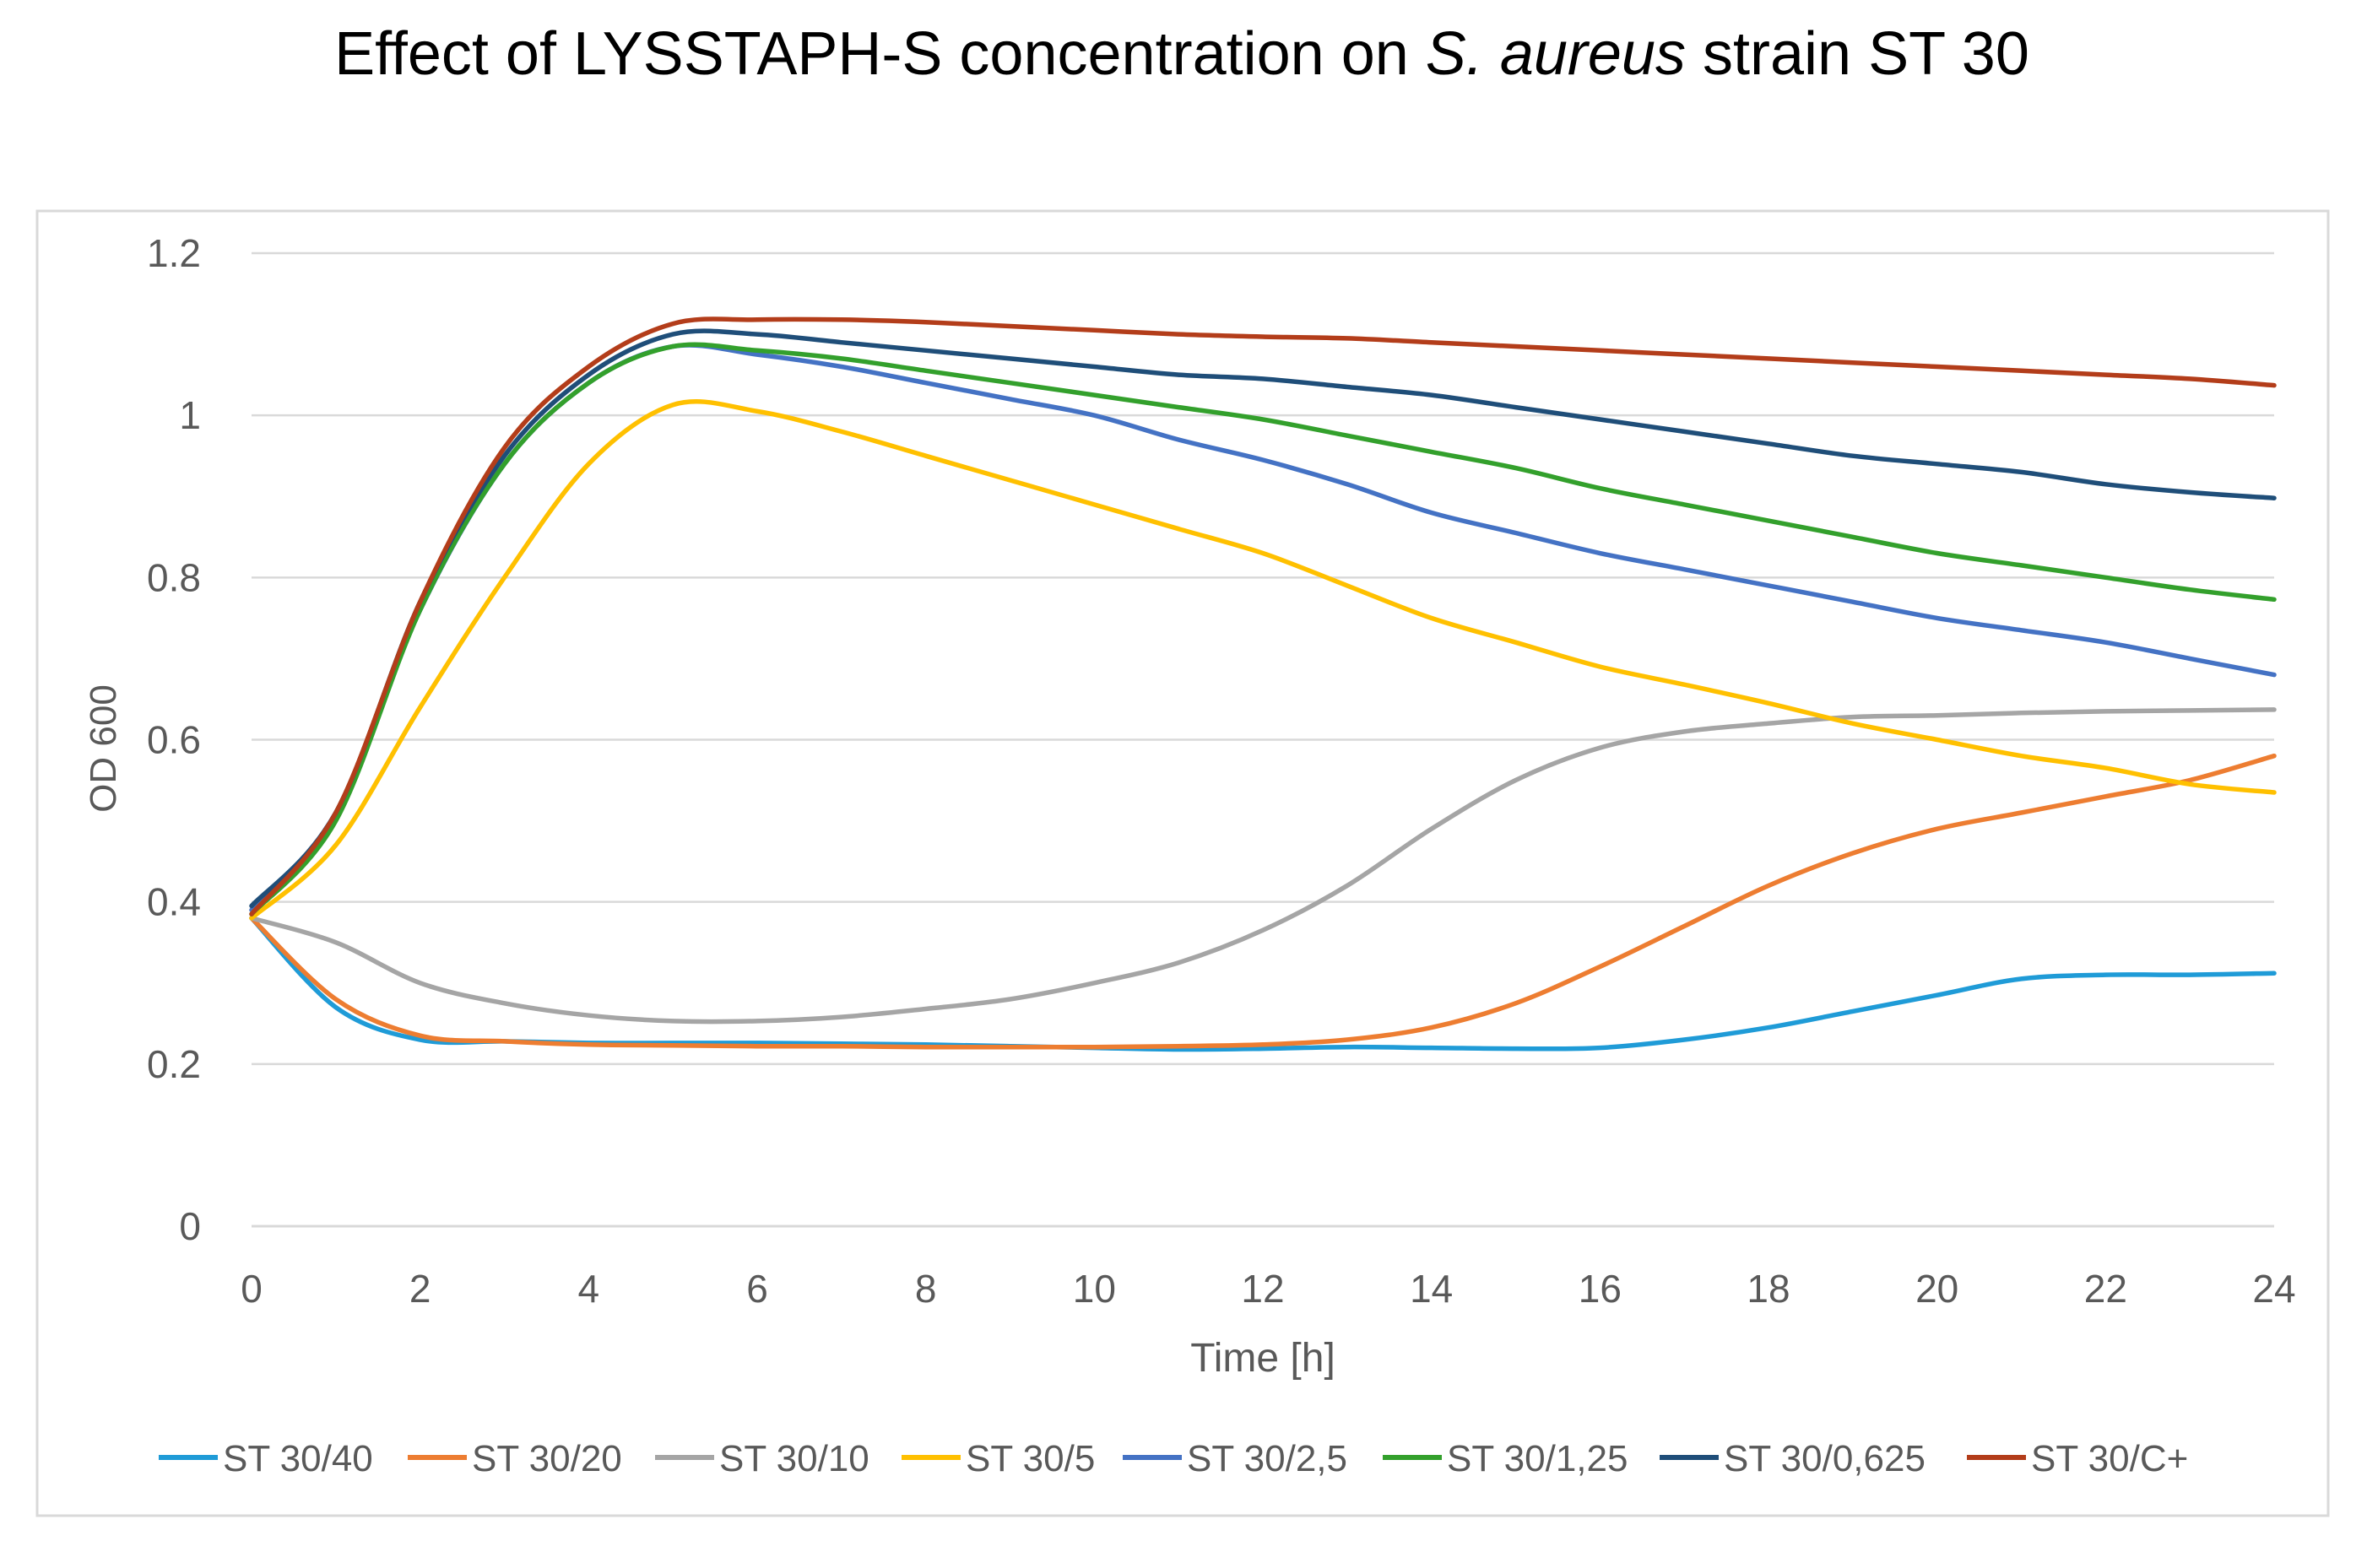 Image resolution: width=2367 pixels, height=1568 pixels. I want to click on legend-label-1: ST 30/40, so click(298, 1458).